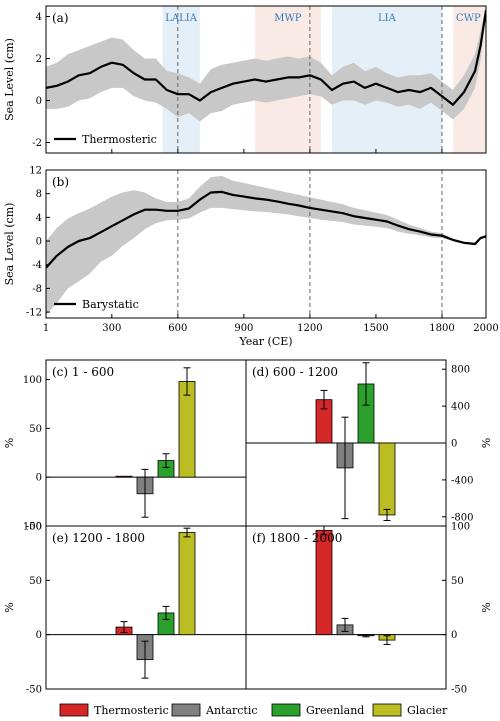 The height and width of the screenshot is (721, 500). What do you see at coordinates (37, 143) in the screenshot?
I see `y-tick-label: -2` at bounding box center [37, 143].